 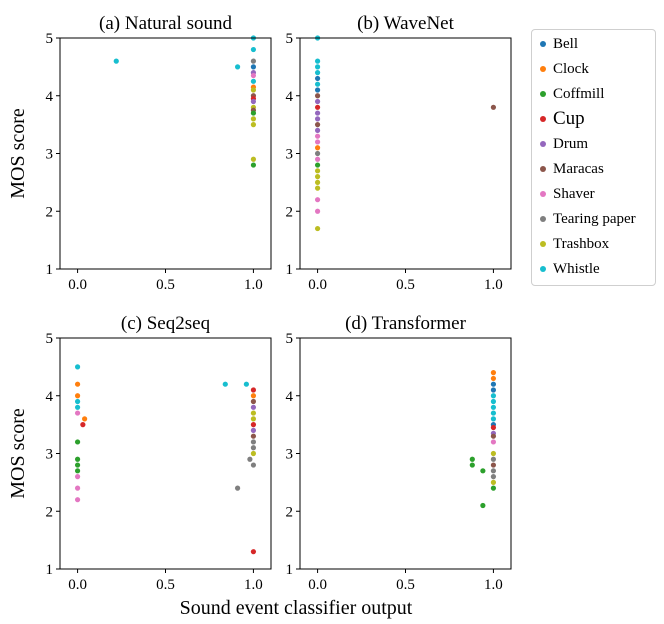 I want to click on legend-item: Bell, so click(x=559, y=44).